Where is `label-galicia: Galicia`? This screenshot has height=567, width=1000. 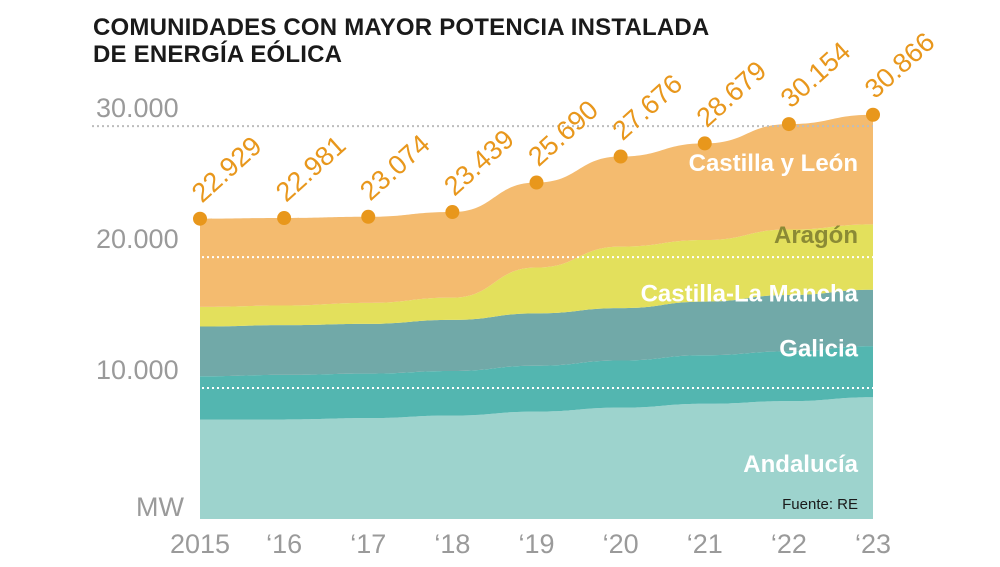 label-galicia: Galicia is located at coordinates (818, 349).